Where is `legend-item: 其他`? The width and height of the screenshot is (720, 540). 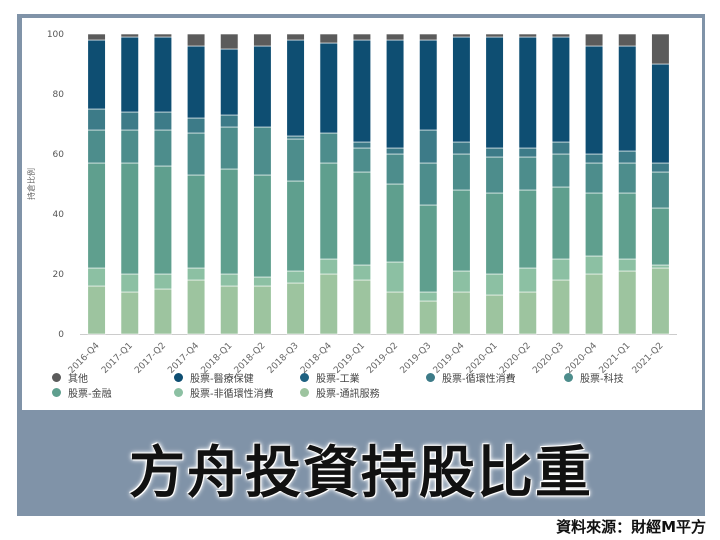
legend-item: 其他 is located at coordinates (70, 377).